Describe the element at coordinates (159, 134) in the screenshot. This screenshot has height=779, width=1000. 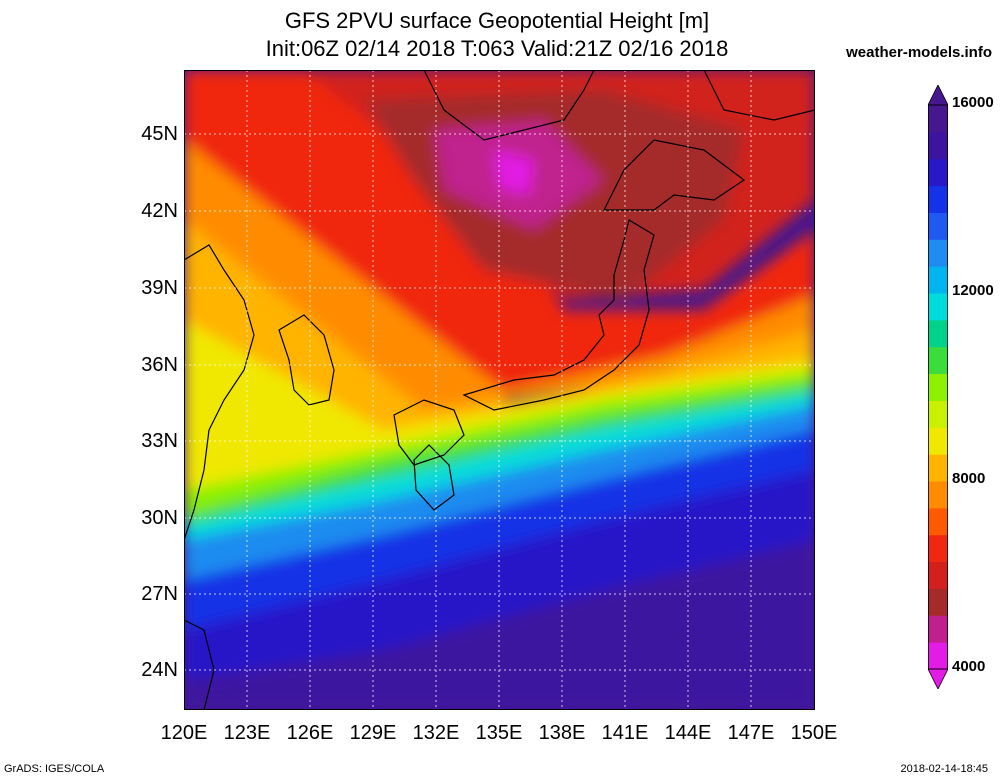
I see `lat-label-45n: 45N` at that location.